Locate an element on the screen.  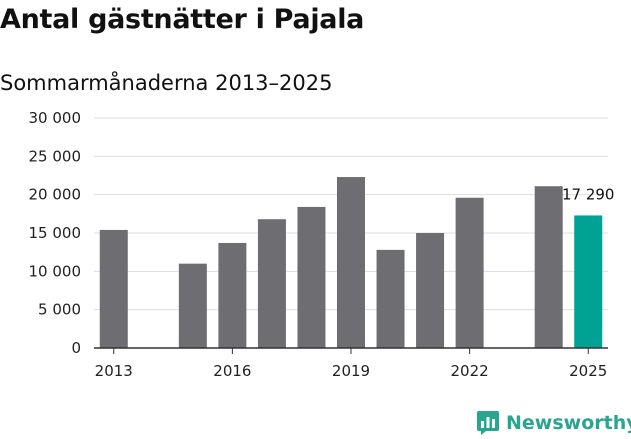
bar-2017 is located at coordinates (271, 283).